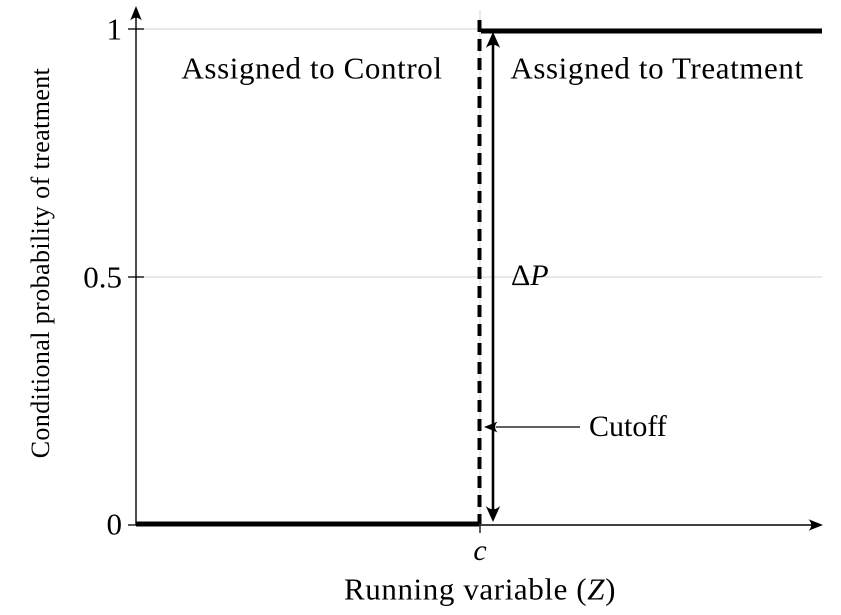 The image size is (841, 615). I want to click on cutoff-pointer-arrowhead-icon, so click(491, 427).